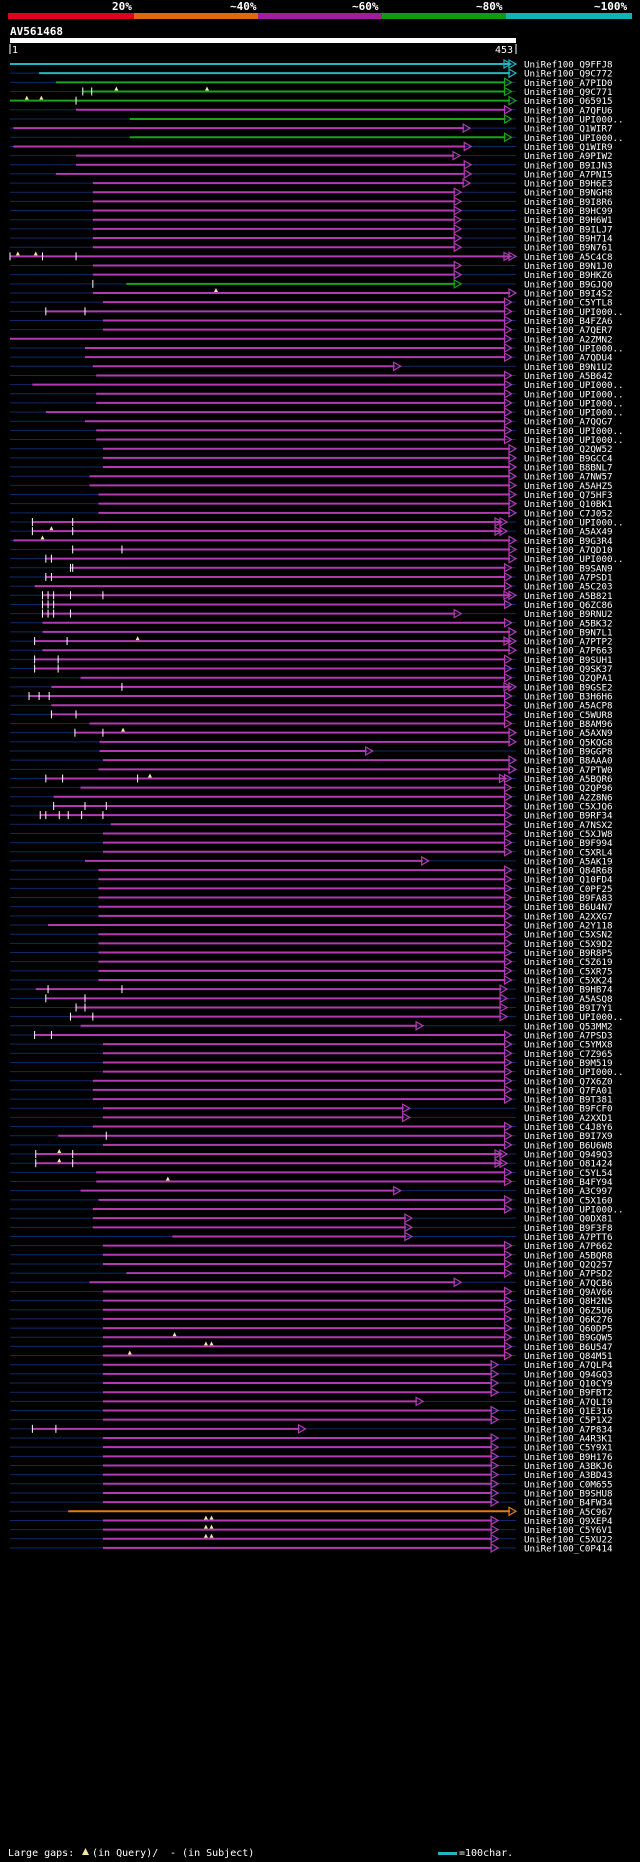 This screenshot has height=1862, width=640. What do you see at coordinates (568, 184) in the screenshot?
I see `hit-label: UniRef100_B9H6E3` at bounding box center [568, 184].